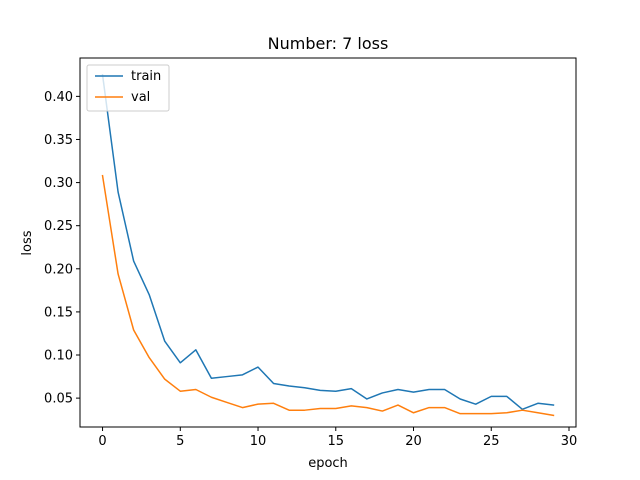 This screenshot has width=640, height=480. I want to click on legend-train-label: train, so click(146, 76).